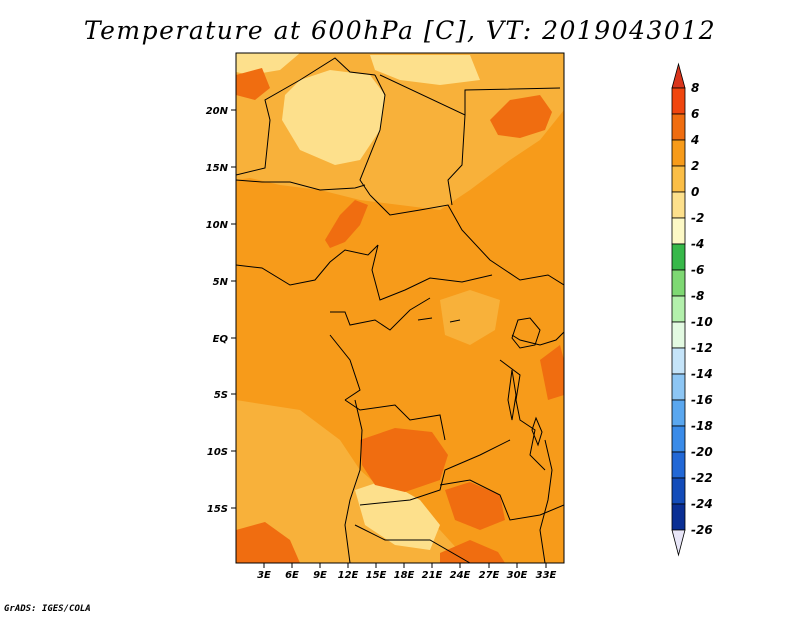 This screenshot has height=618, width=800. What do you see at coordinates (348, 575) in the screenshot?
I see `lon-label: 12E` at bounding box center [348, 575].